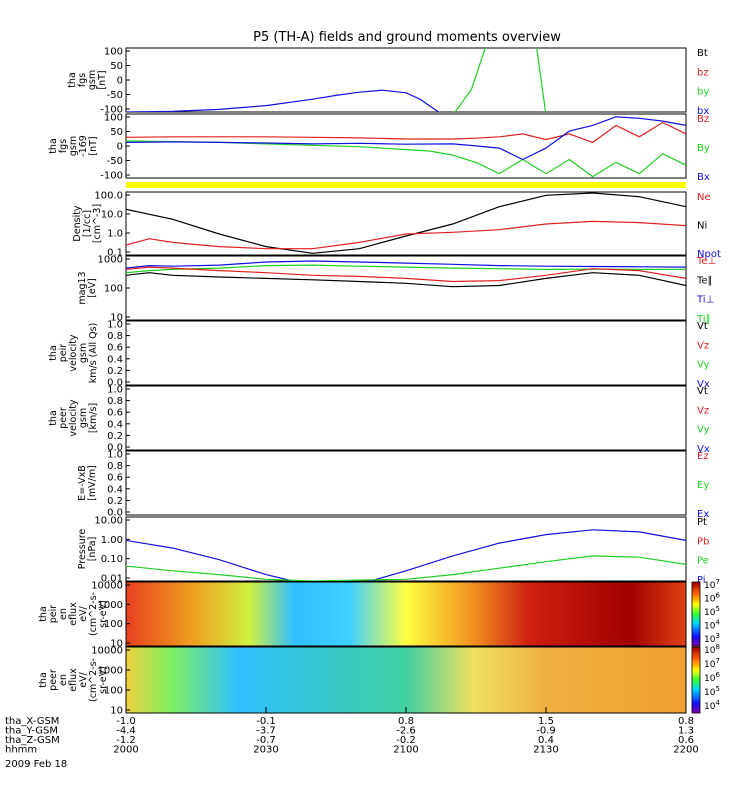 The image size is (750, 800). Describe the element at coordinates (405, 750) in the screenshot. I see `time-axis-value: 2100` at that location.